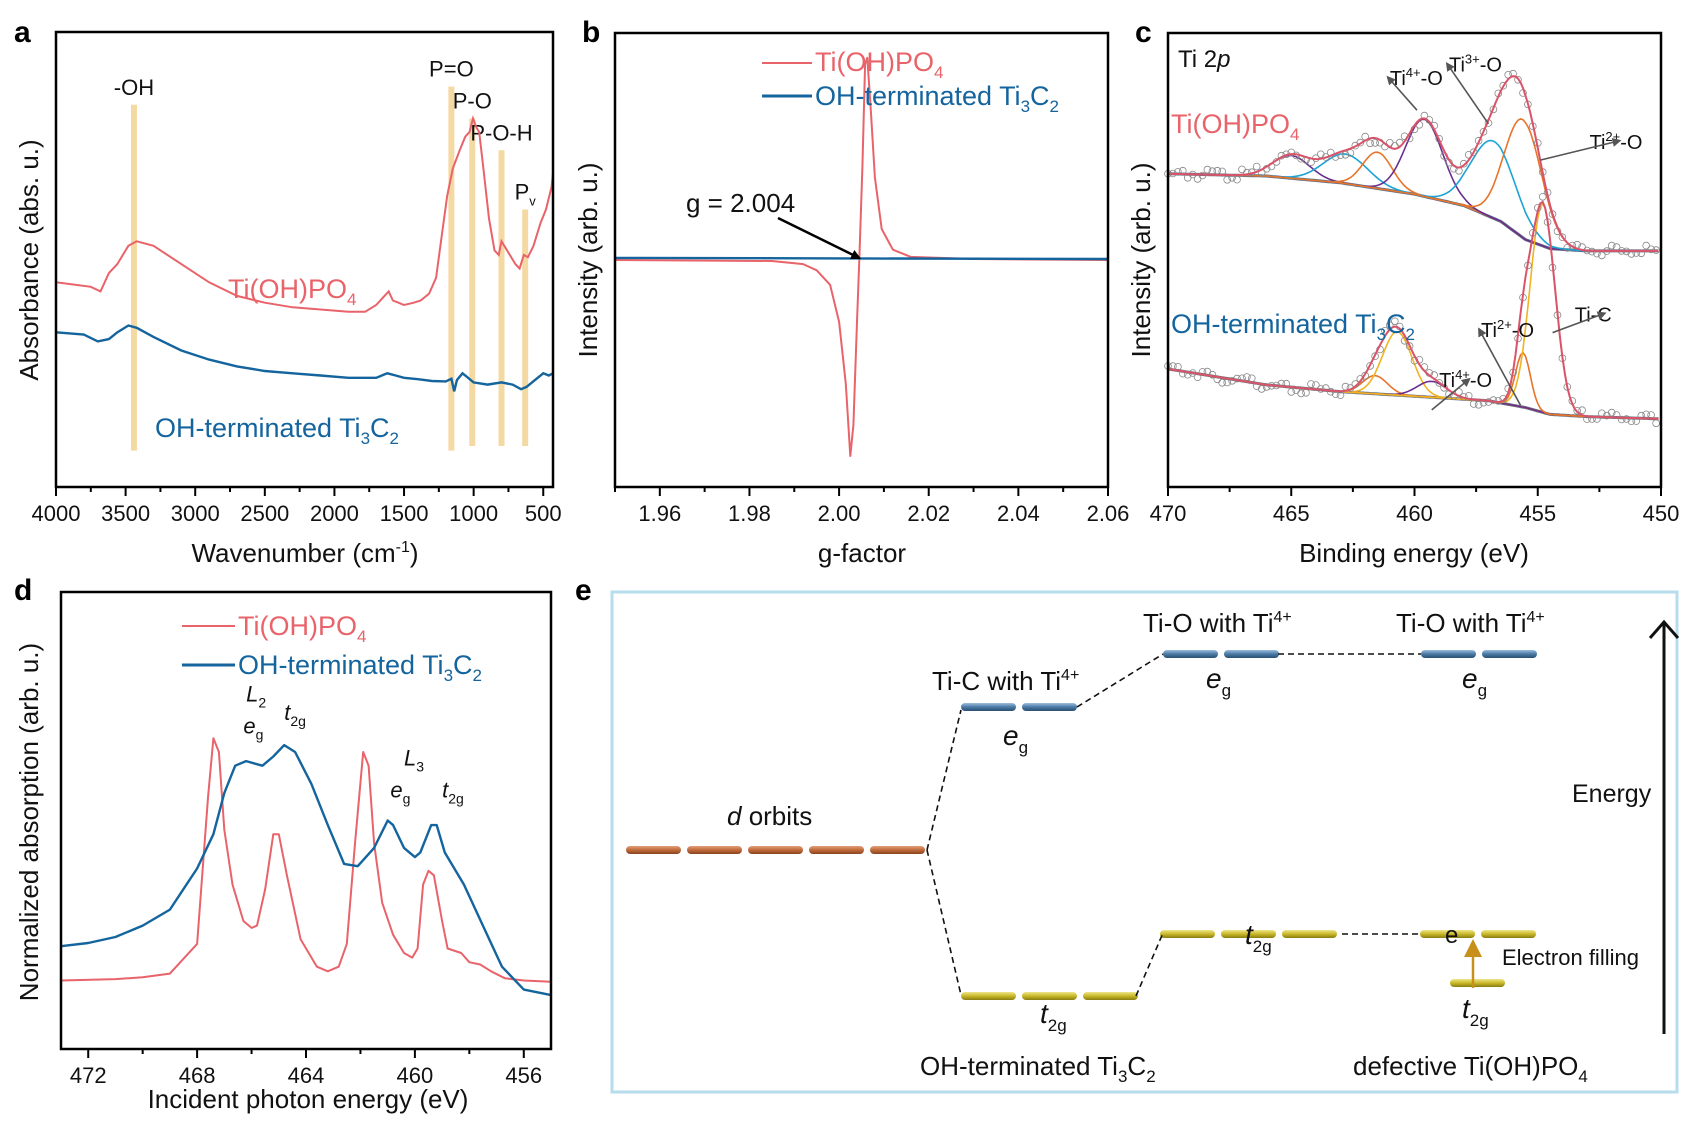 Image resolution: width=1697 pixels, height=1128 pixels. I want to click on e-ti-c-eg-levels, so click(1019, 707).